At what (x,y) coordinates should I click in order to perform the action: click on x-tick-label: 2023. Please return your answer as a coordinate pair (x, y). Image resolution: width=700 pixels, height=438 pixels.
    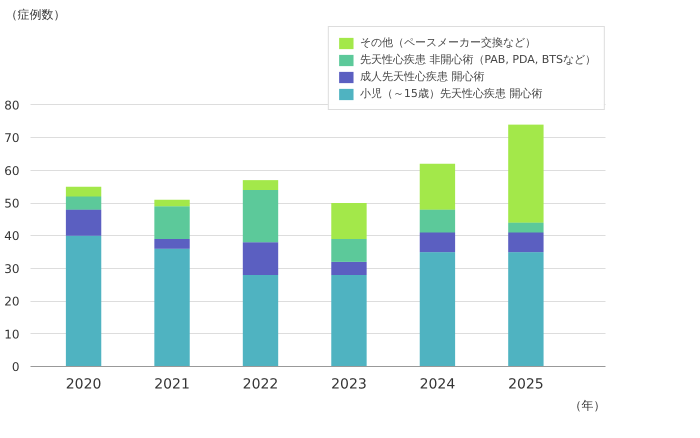
    Looking at the image, I should click on (349, 384).